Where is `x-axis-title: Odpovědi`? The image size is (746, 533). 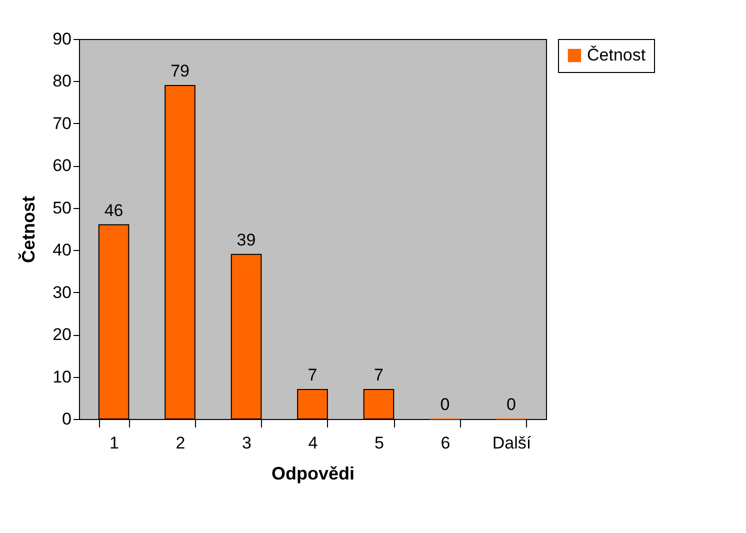
x-axis-title: Odpovědi is located at coordinates (313, 474).